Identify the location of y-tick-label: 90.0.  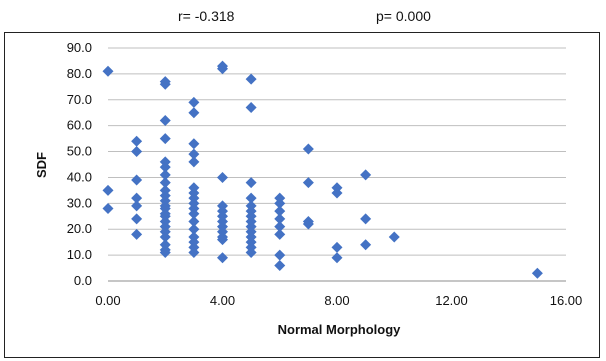
(79, 47).